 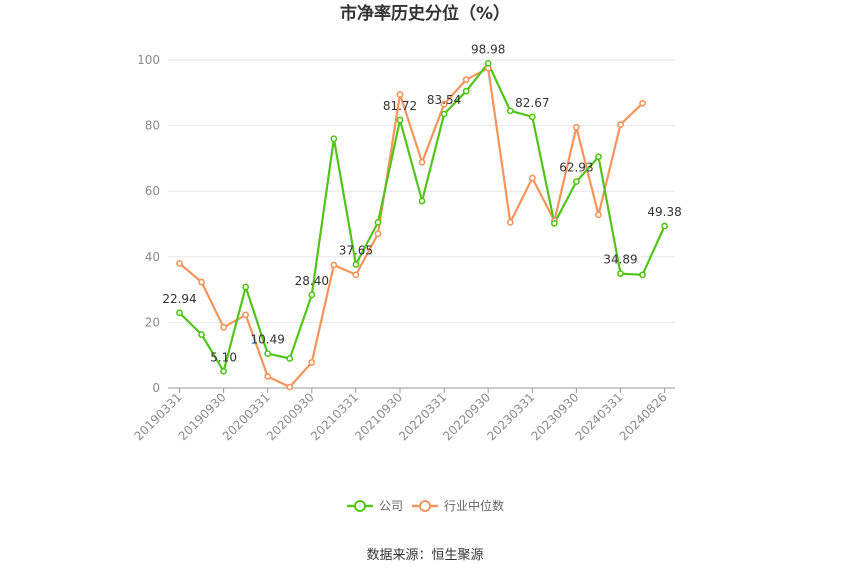 I want to click on legend-marker-industry-median, so click(x=425, y=506).